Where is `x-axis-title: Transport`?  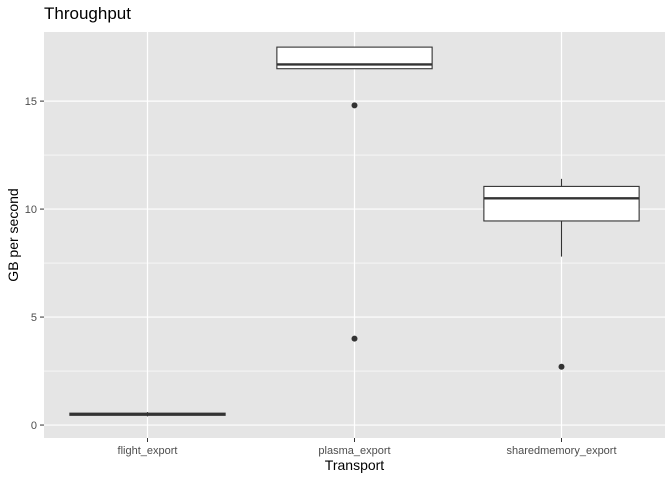 x-axis-title: Transport is located at coordinates (355, 465).